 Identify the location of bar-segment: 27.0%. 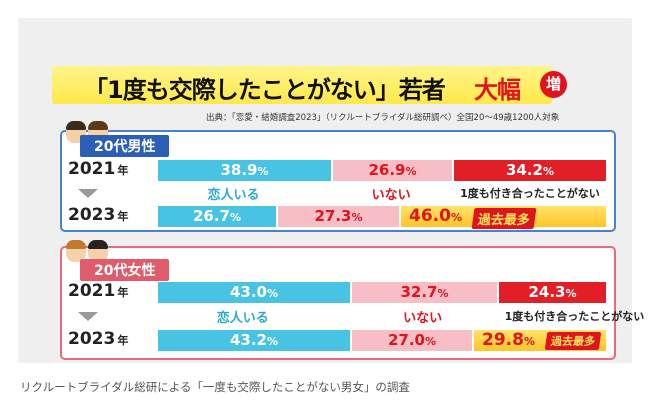
(412, 340).